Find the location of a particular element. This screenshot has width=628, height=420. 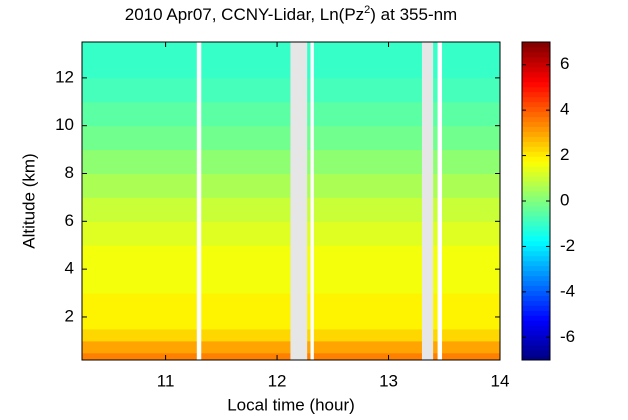

title-text: 2010 Apr07, CCNY-Lidar, Ln(Pz is located at coordinates (244, 14).